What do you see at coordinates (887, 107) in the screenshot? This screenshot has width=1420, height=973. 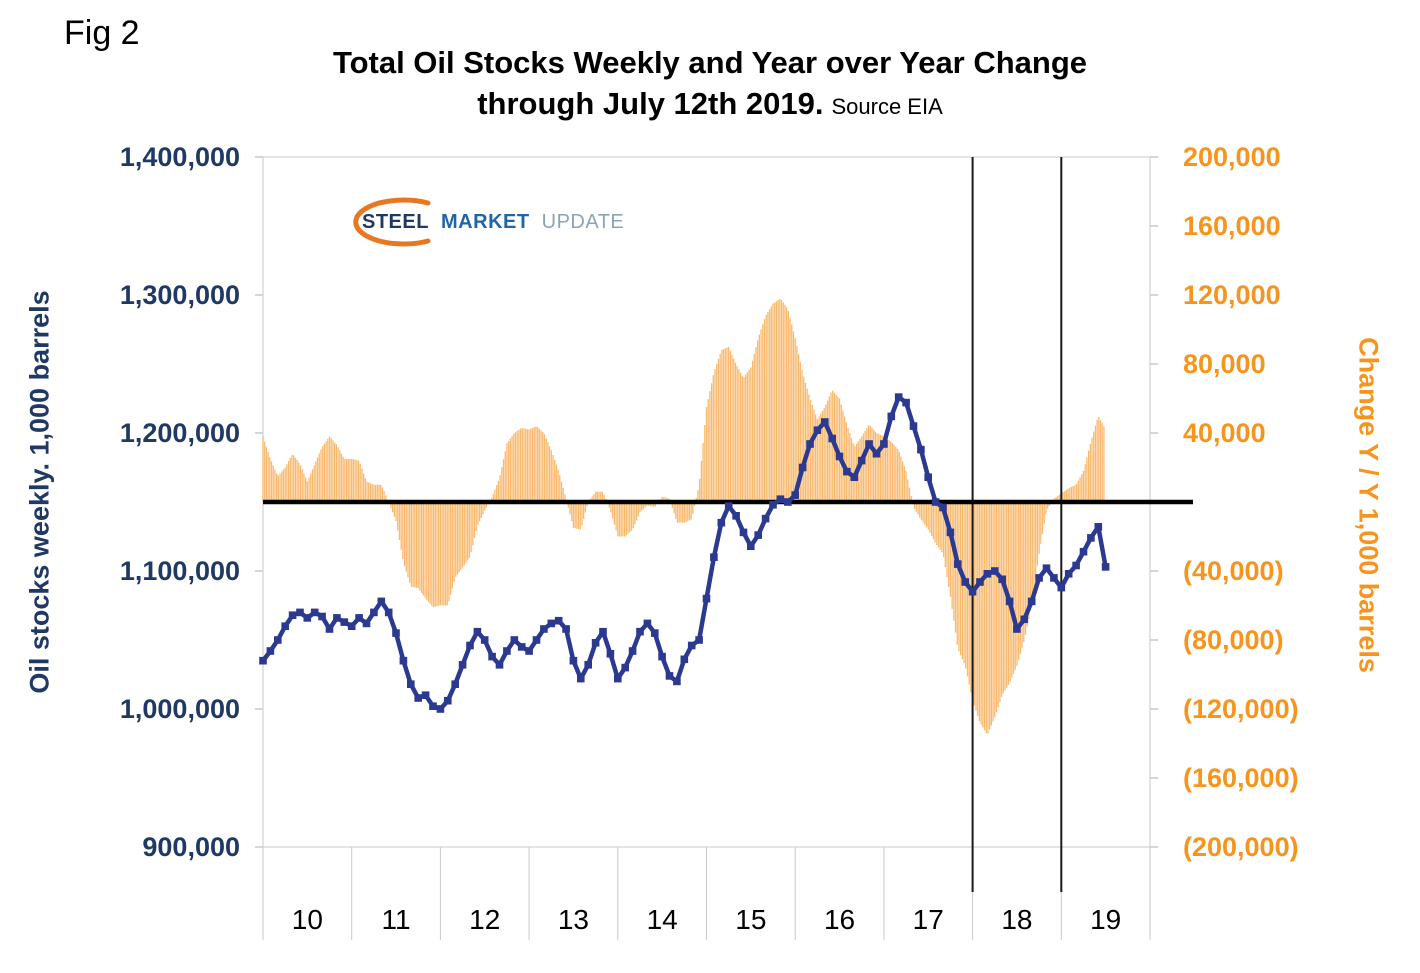 I see `chart-source-label: Source EIA` at bounding box center [887, 107].